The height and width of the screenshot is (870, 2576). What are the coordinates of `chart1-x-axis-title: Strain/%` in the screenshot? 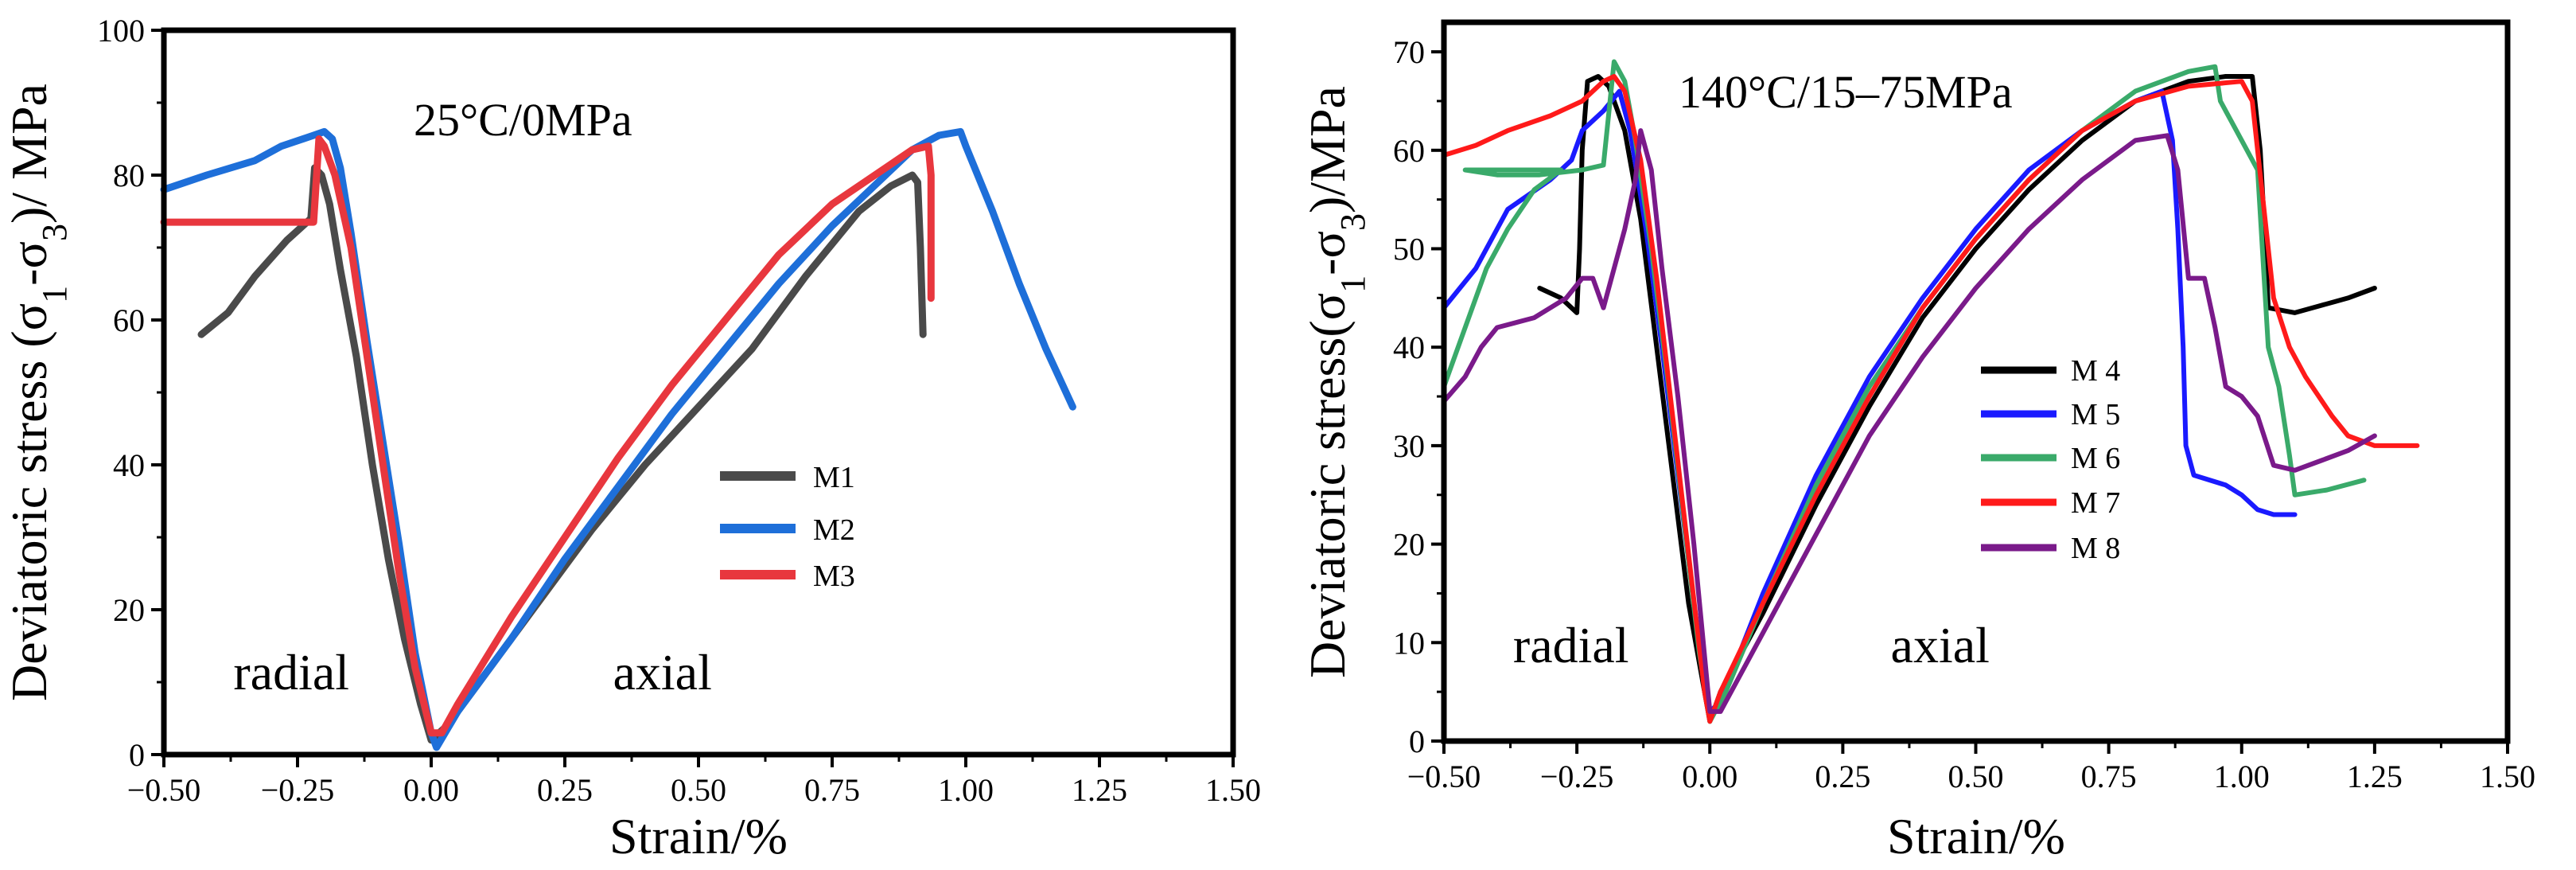 It's located at (699, 836).